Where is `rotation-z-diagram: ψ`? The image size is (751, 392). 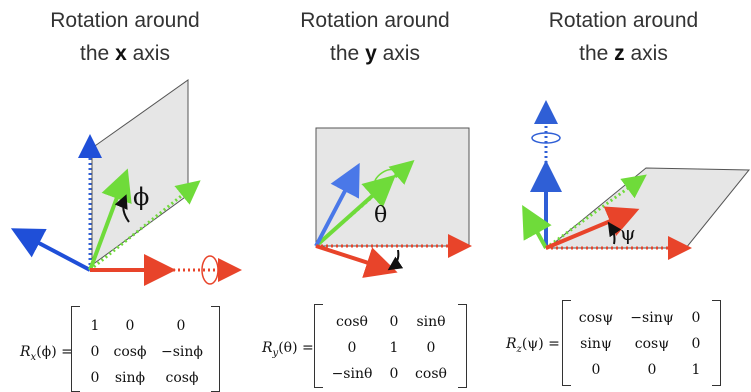 rotation-z-diagram: ψ is located at coordinates (636, 180).